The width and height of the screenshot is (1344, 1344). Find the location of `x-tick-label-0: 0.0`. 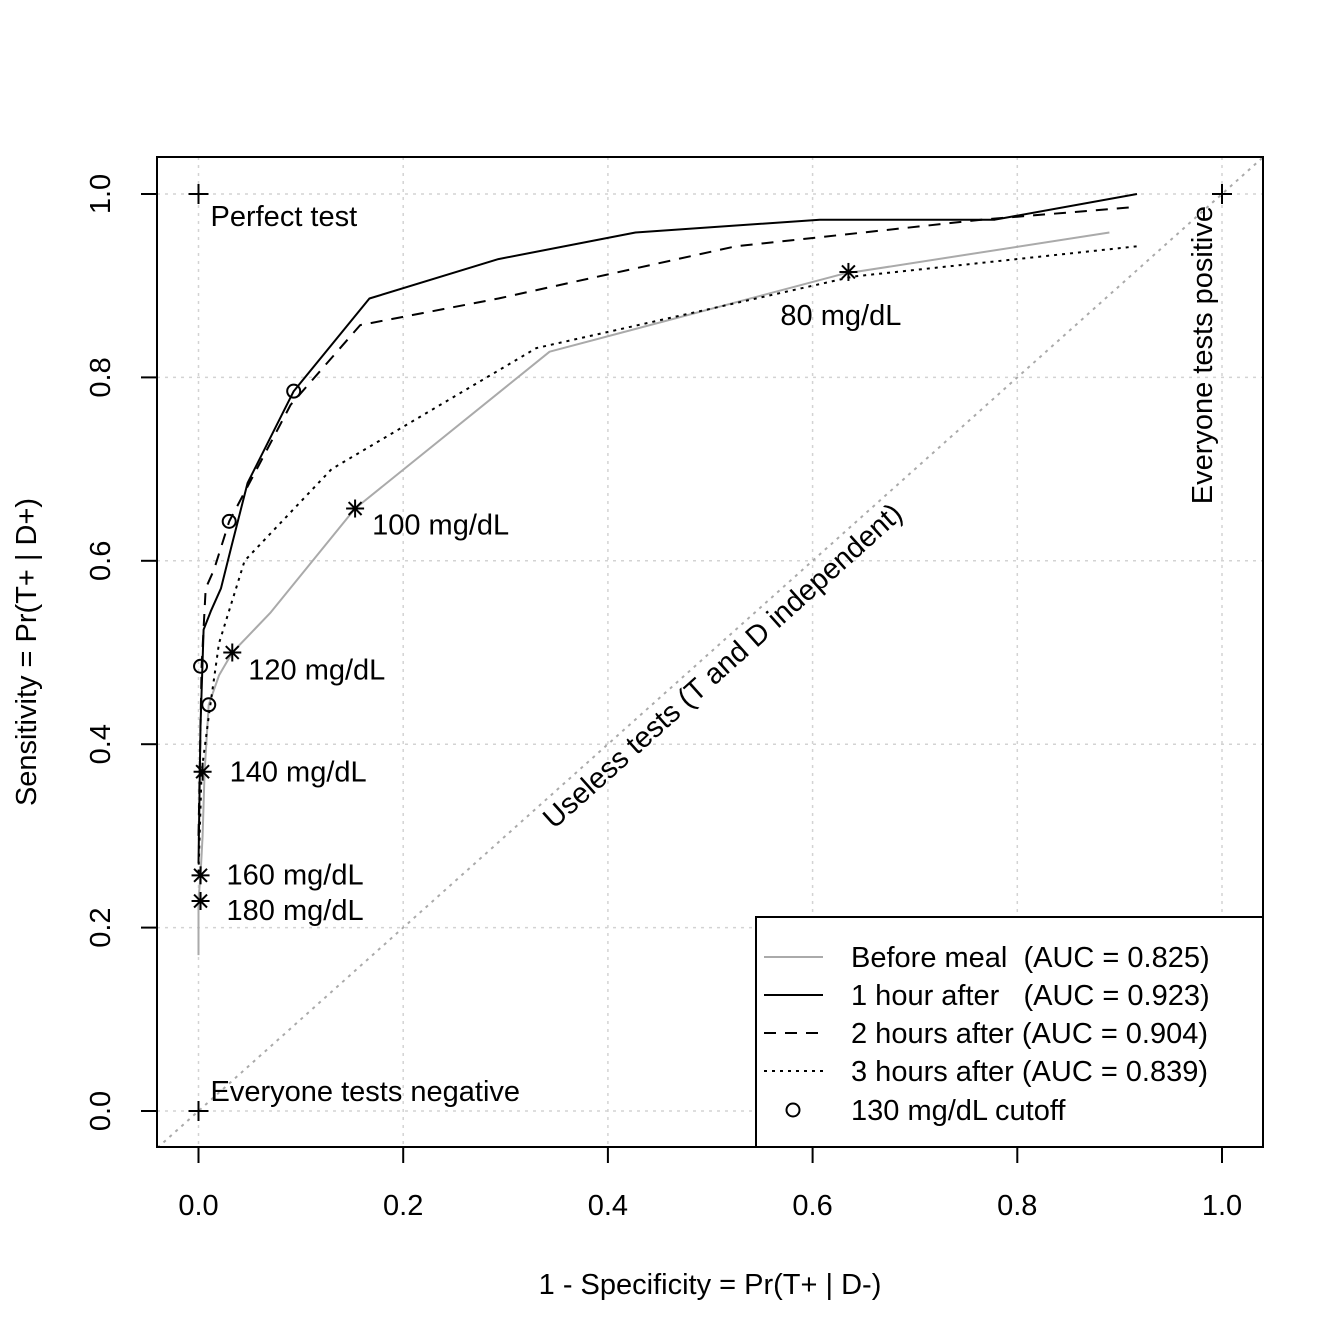

x-tick-label-0: 0.0 is located at coordinates (198, 1206).